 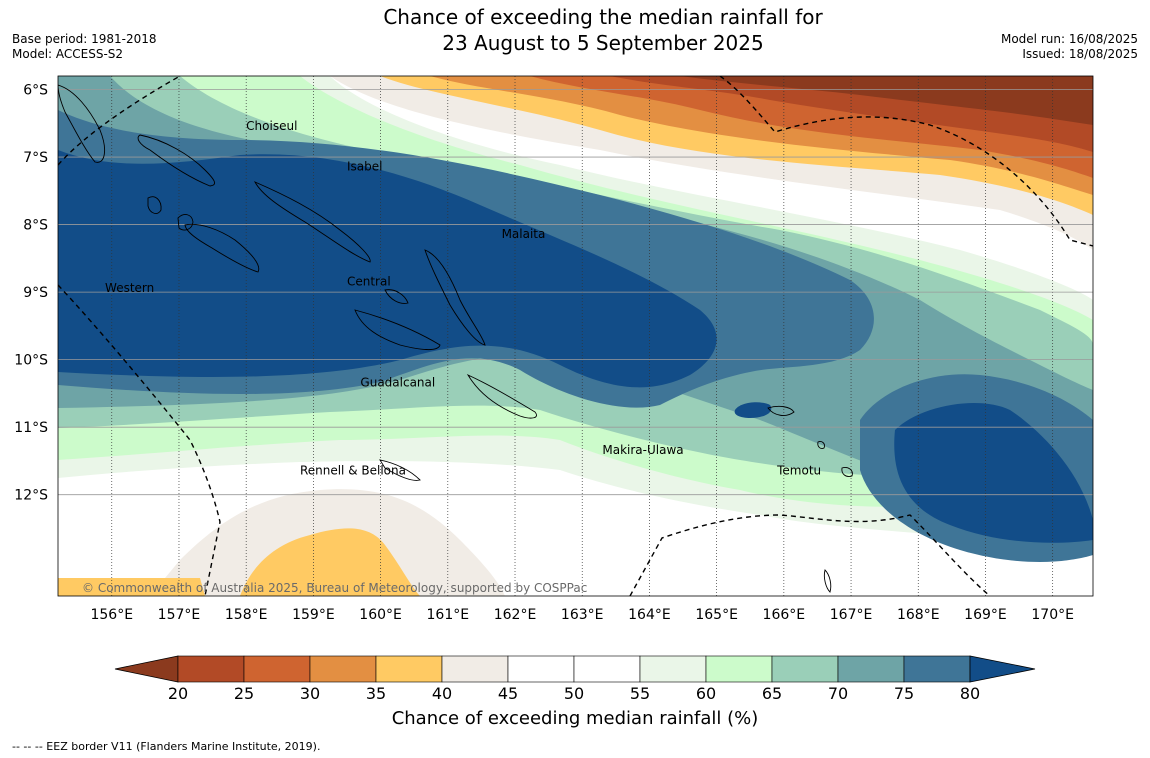 I want to click on title-line-2: 23 August to 5 September 2025, so click(x=603, y=43).